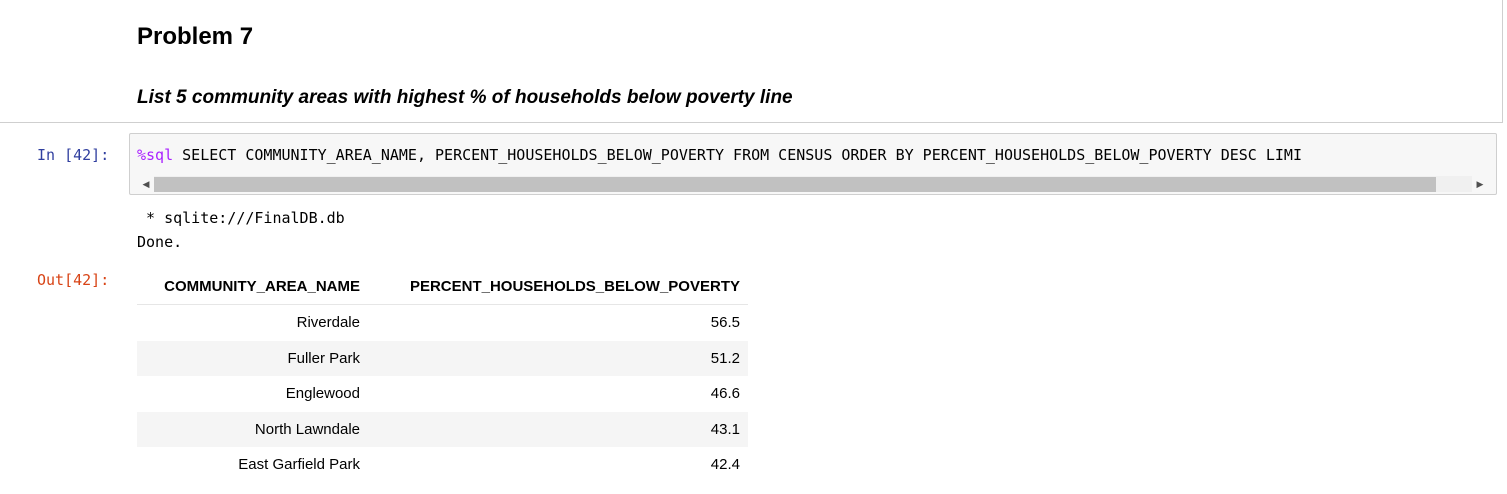  Describe the element at coordinates (442, 429) in the screenshot. I see `table-row: North Lawndale 43.1` at that location.